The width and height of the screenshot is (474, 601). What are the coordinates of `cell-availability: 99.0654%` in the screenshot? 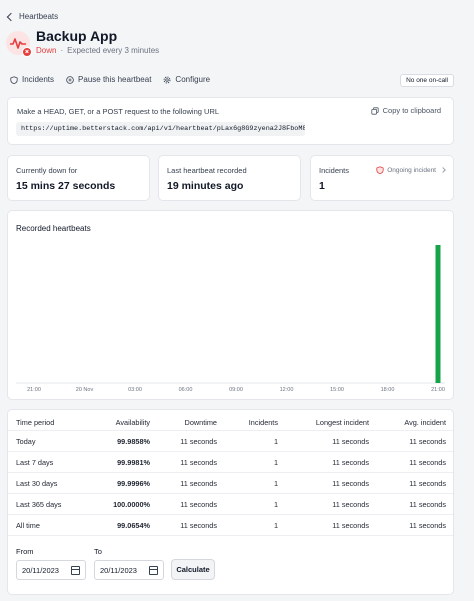 It's located at (133, 525).